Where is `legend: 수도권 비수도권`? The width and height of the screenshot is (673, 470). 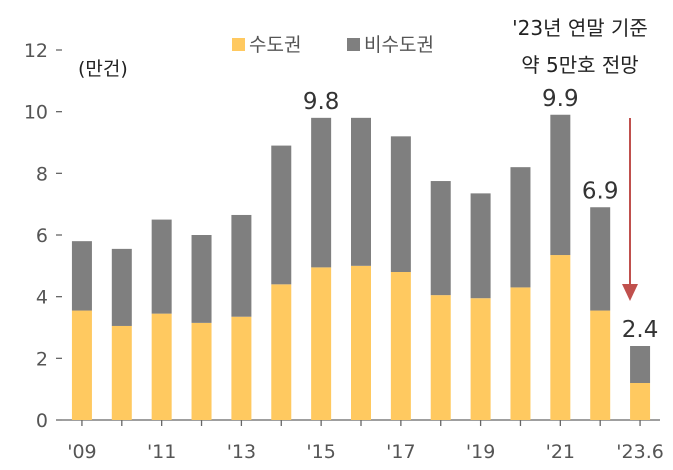
legend: 수도권 비수도권 is located at coordinates (333, 45).